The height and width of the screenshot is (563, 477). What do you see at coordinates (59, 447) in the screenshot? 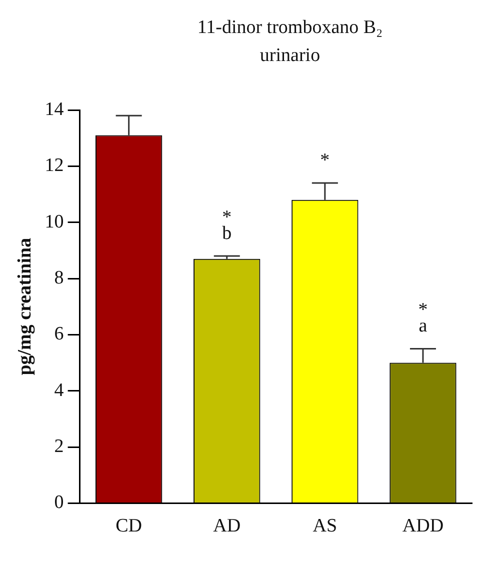
I see `y-tick-label: 2` at bounding box center [59, 447].